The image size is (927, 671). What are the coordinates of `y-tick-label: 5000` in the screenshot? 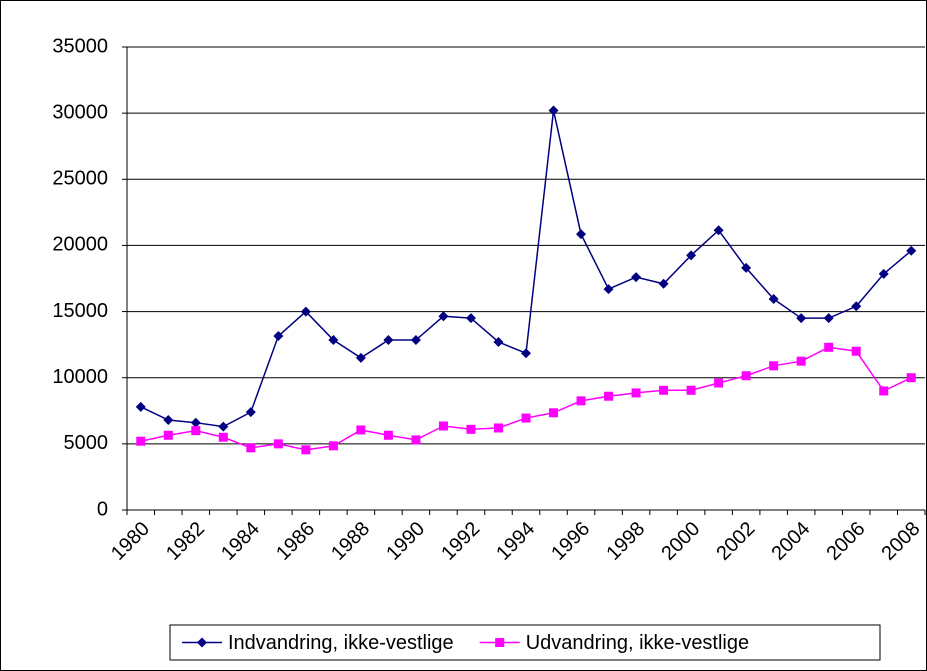 It's located at (86, 443).